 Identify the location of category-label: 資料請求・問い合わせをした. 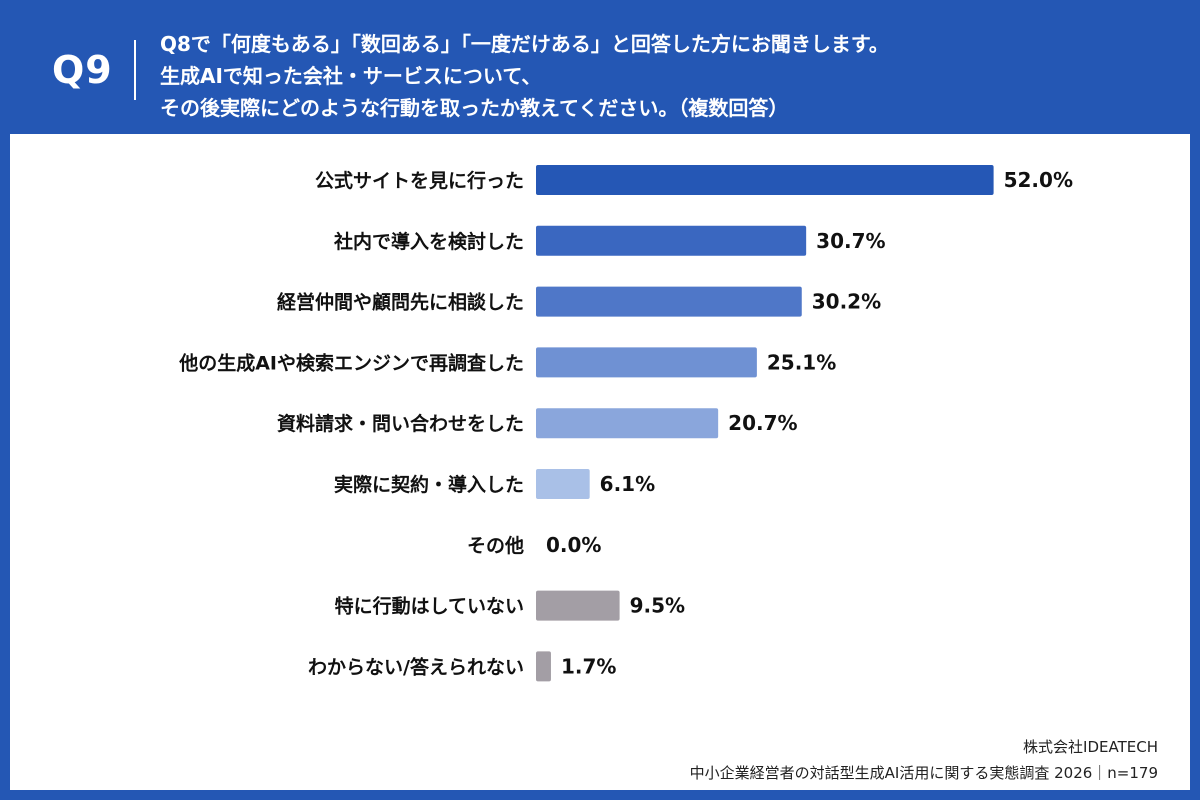
(400, 423).